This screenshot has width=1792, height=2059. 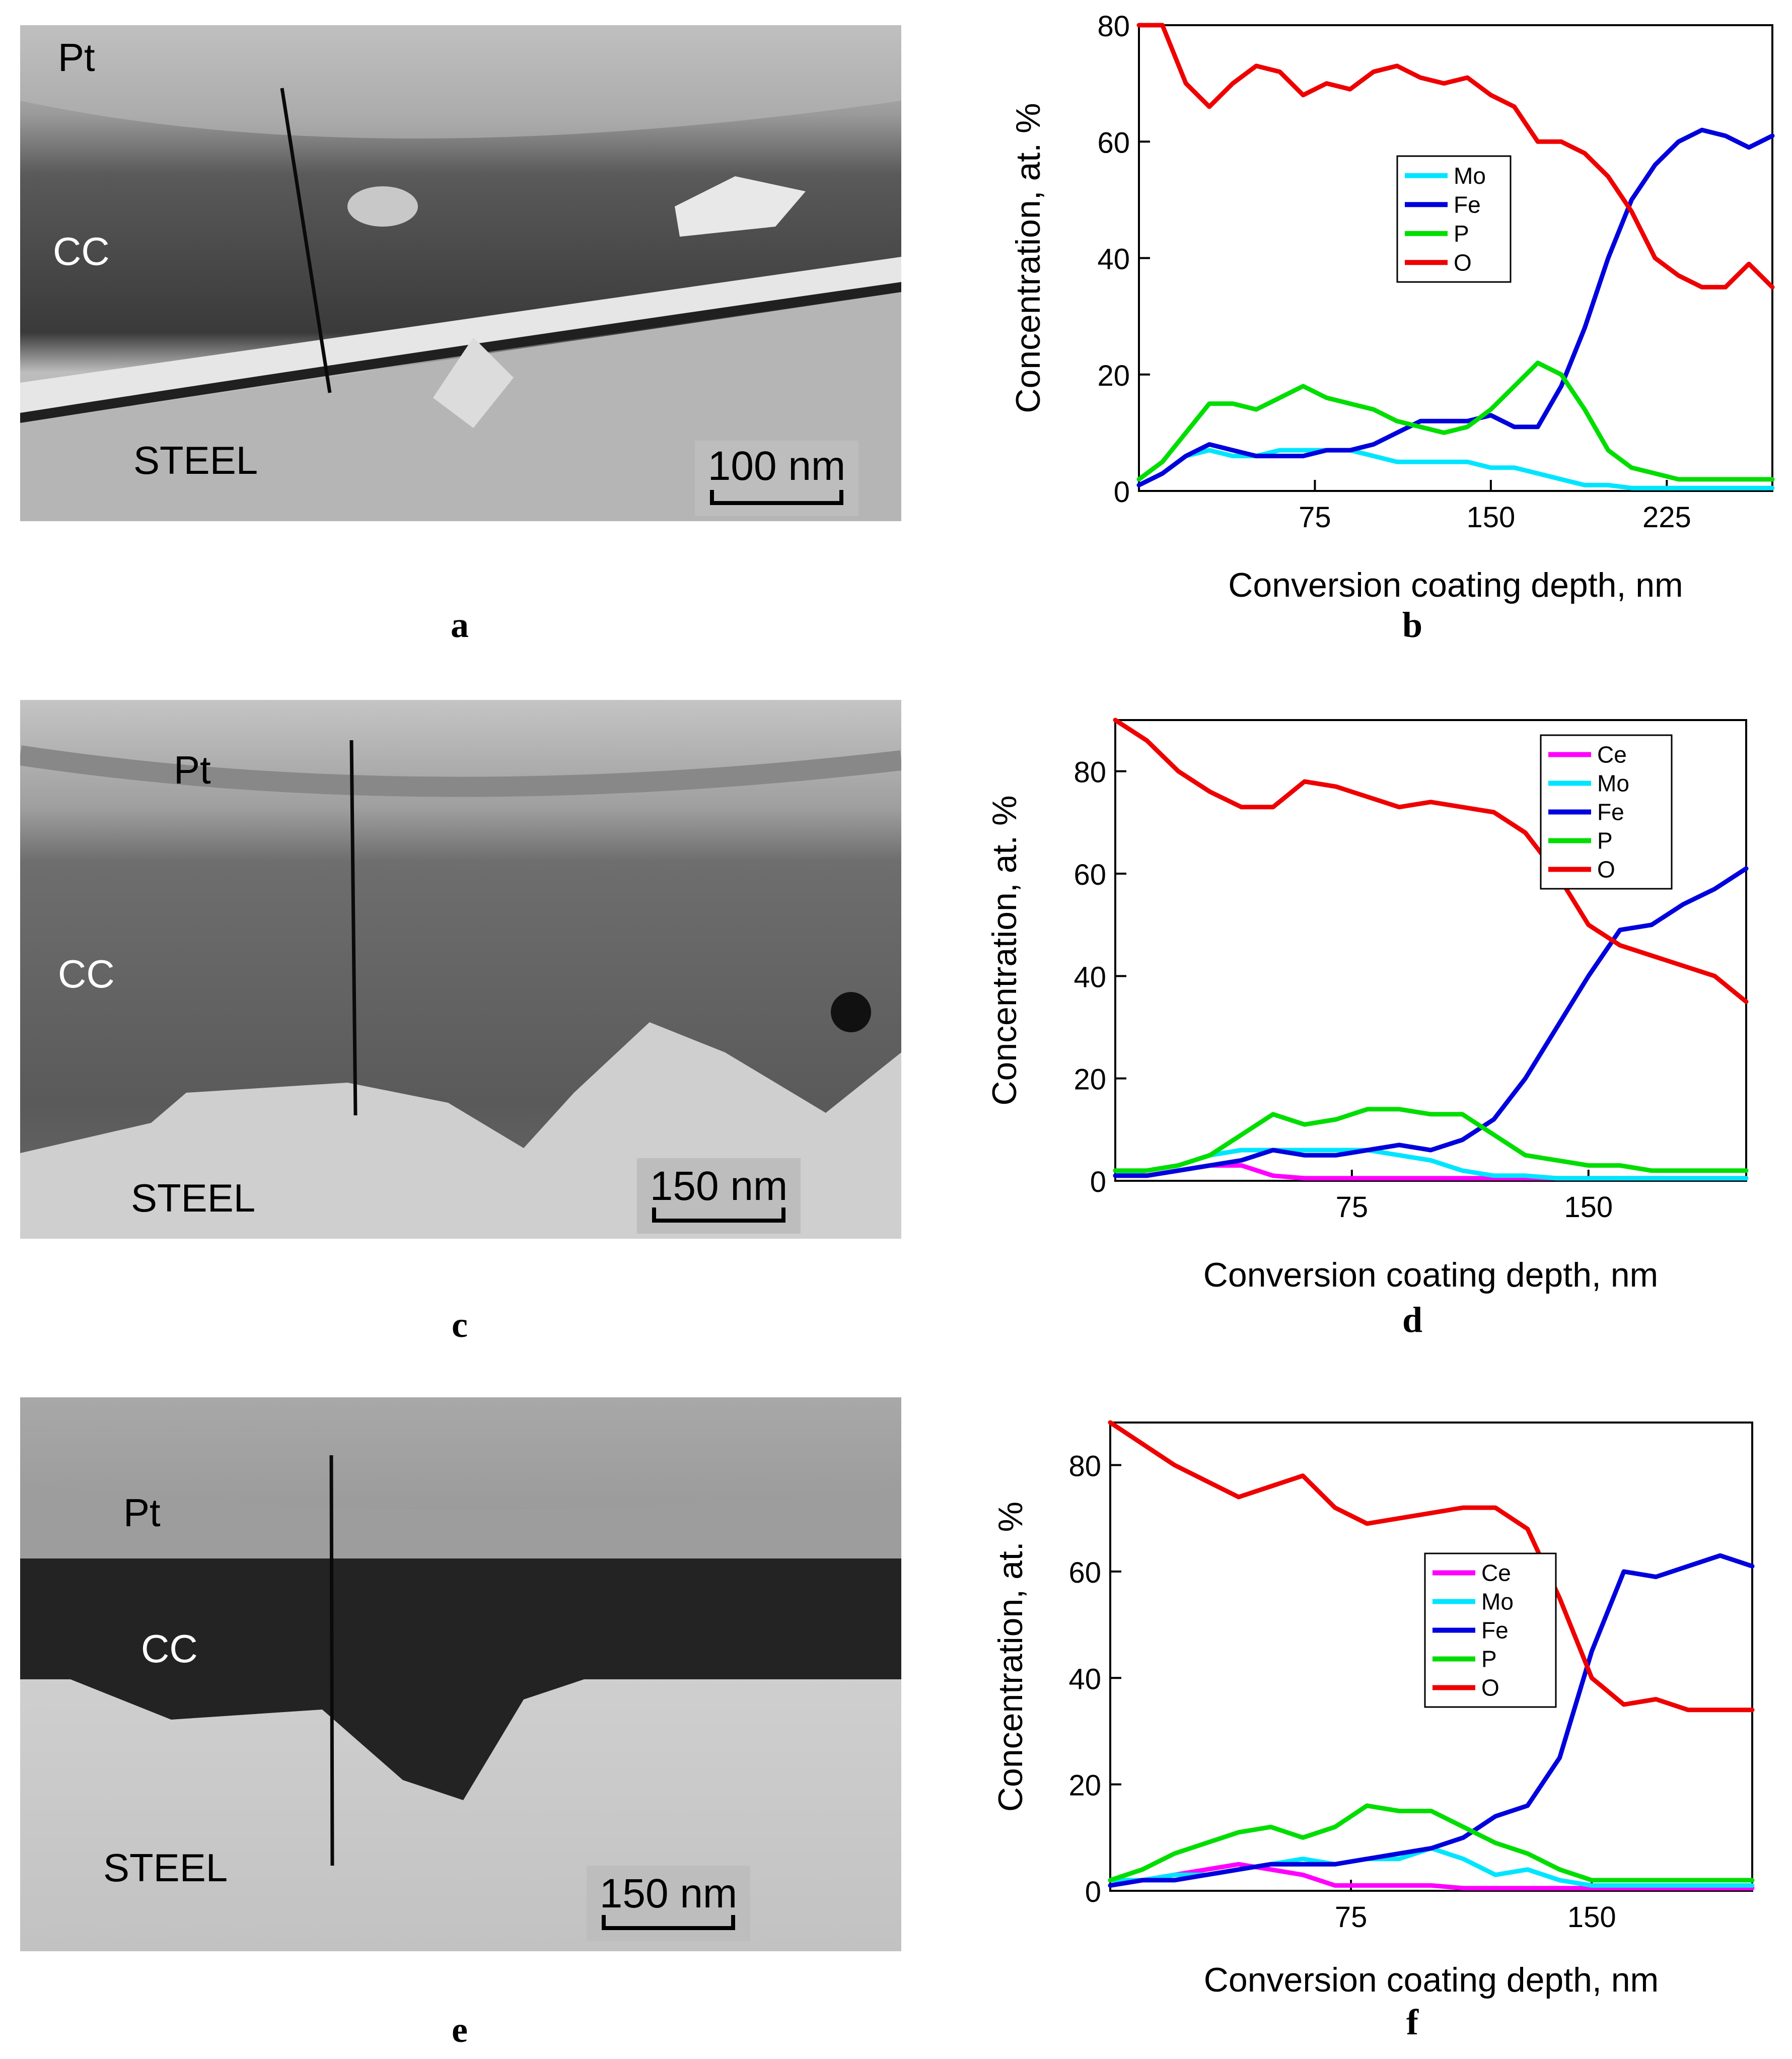 What do you see at coordinates (169, 1648) in the screenshot?
I see `label-cc-e: CC` at bounding box center [169, 1648].